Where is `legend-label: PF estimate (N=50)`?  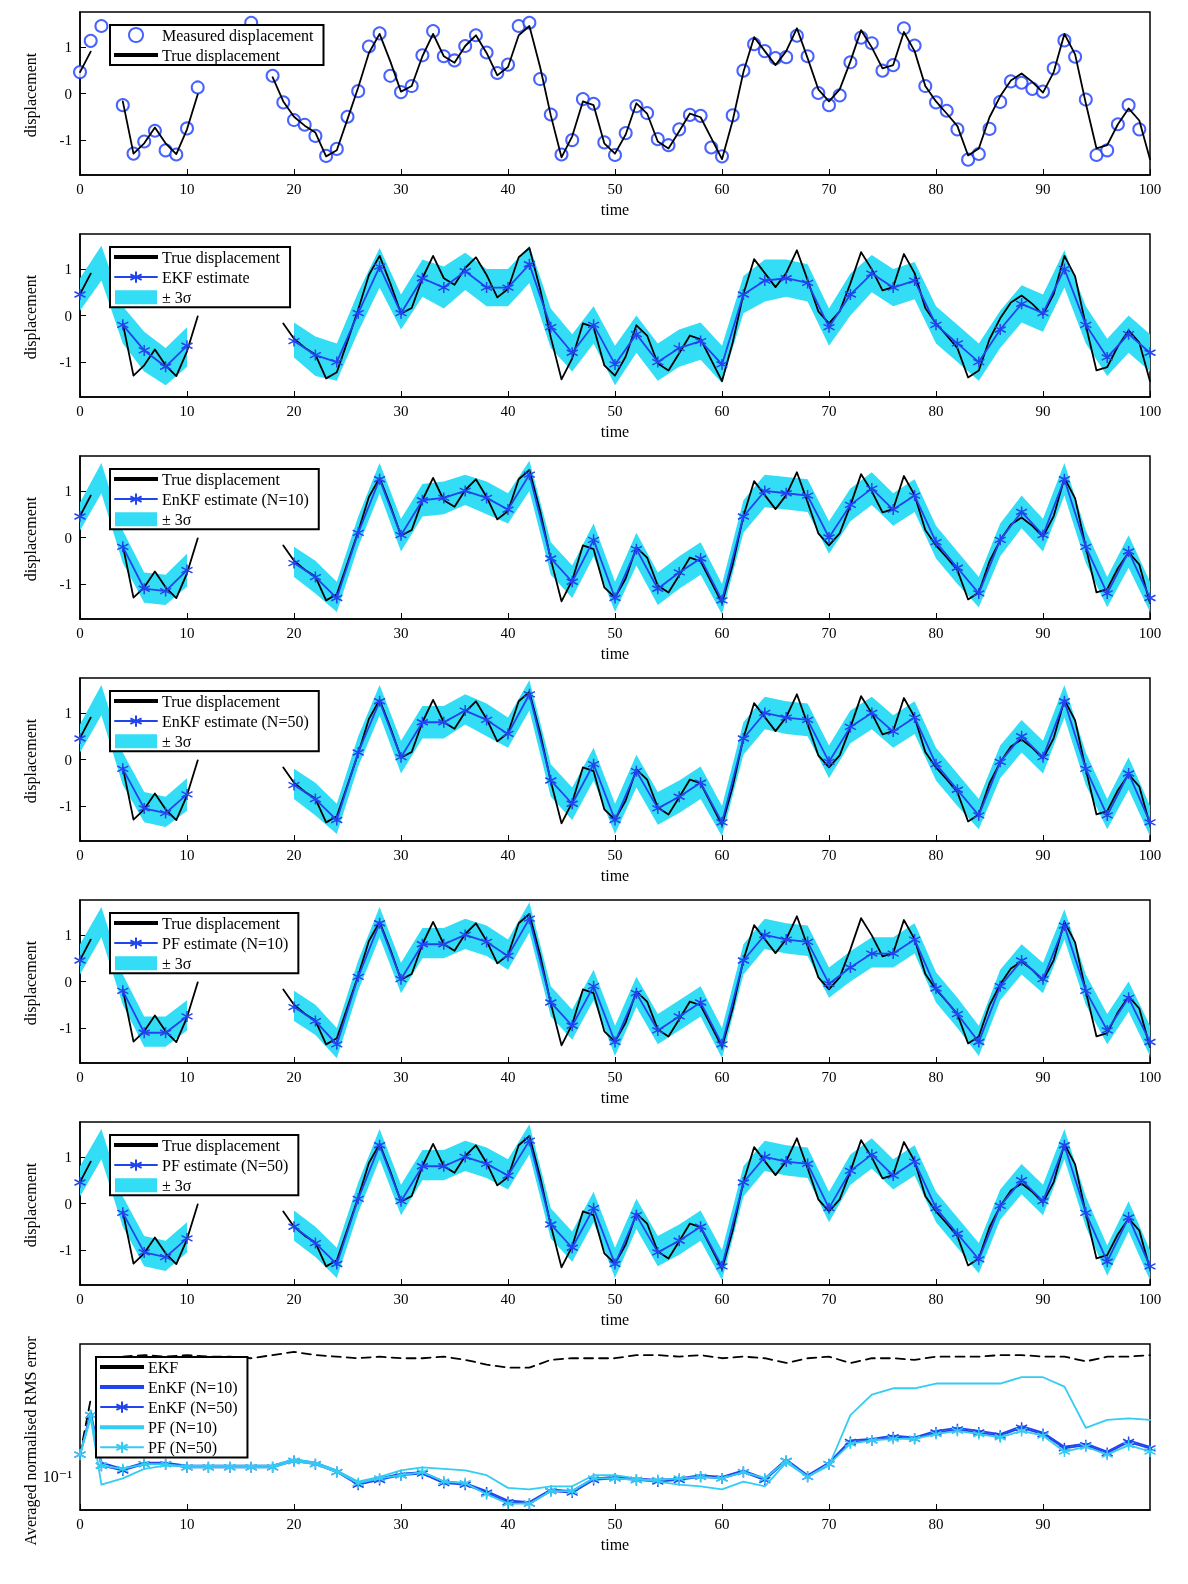 legend-label: PF estimate (N=50) is located at coordinates (225, 1165).